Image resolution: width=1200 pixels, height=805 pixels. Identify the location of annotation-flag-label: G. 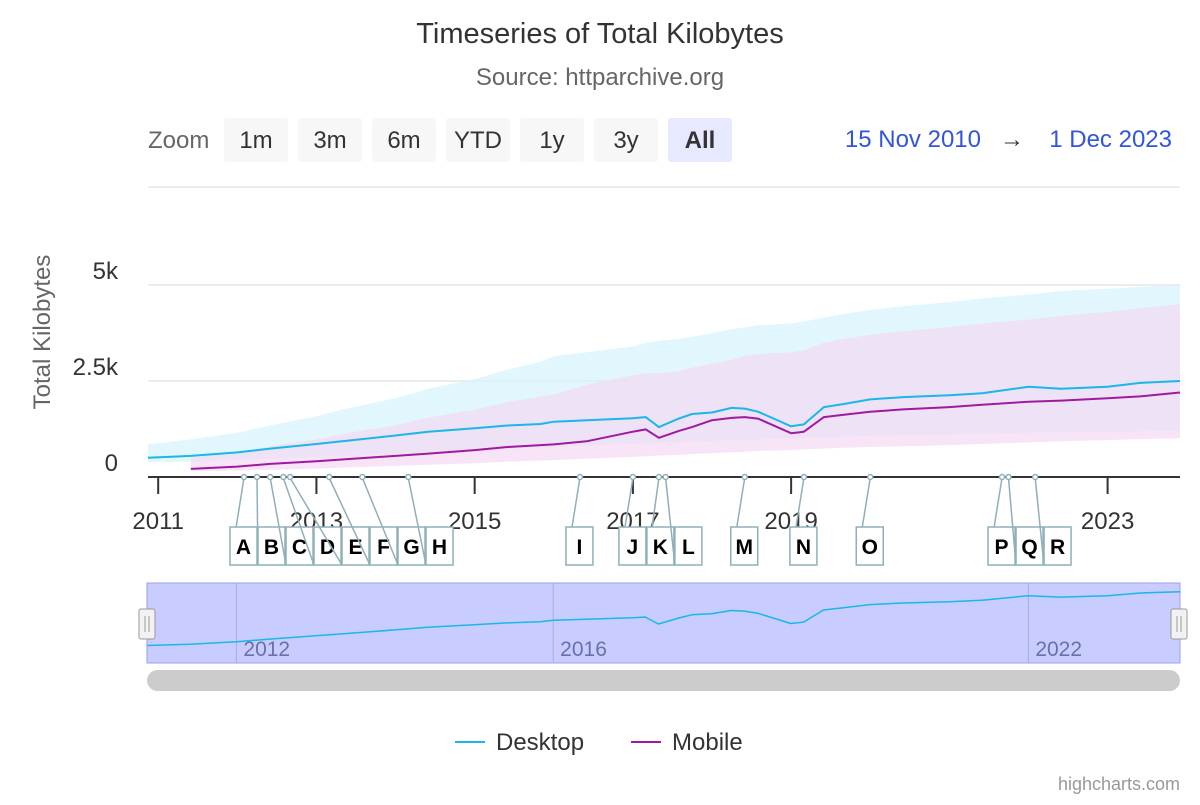
(411, 547).